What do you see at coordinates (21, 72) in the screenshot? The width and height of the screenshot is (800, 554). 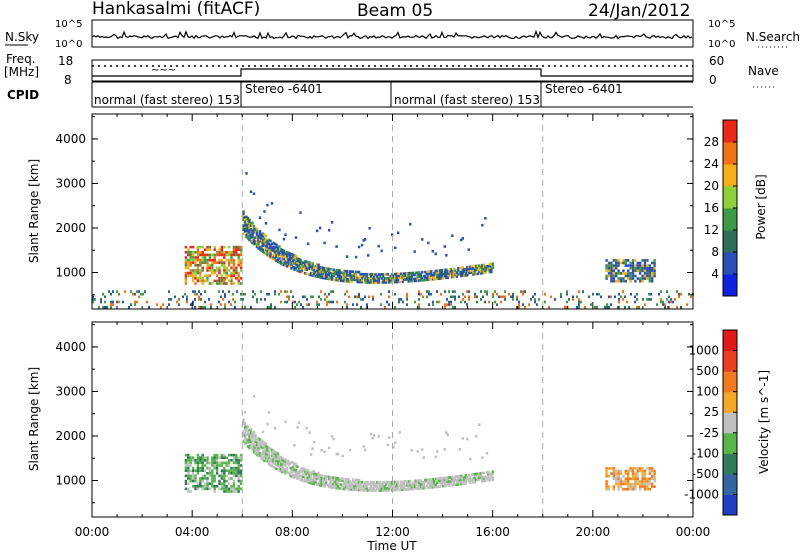 I see `freq-unit-label: [MHz]` at bounding box center [21, 72].